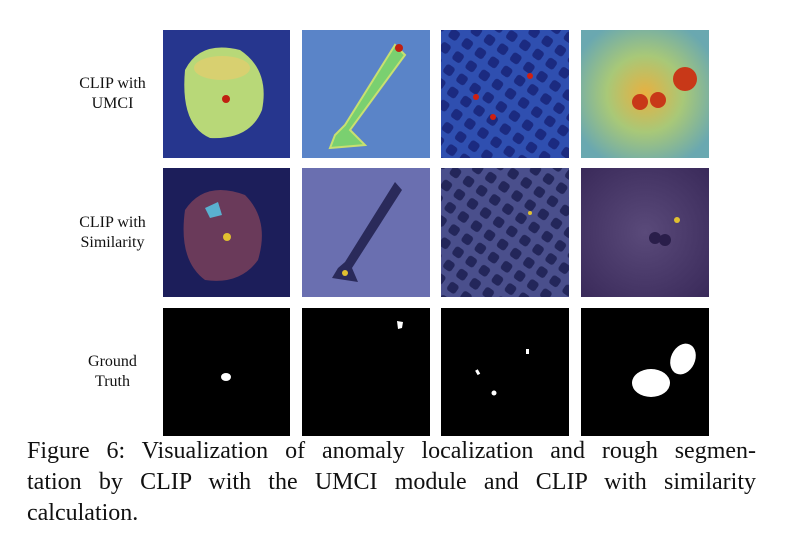  I want to click on label-line: UMCI, so click(112, 103).